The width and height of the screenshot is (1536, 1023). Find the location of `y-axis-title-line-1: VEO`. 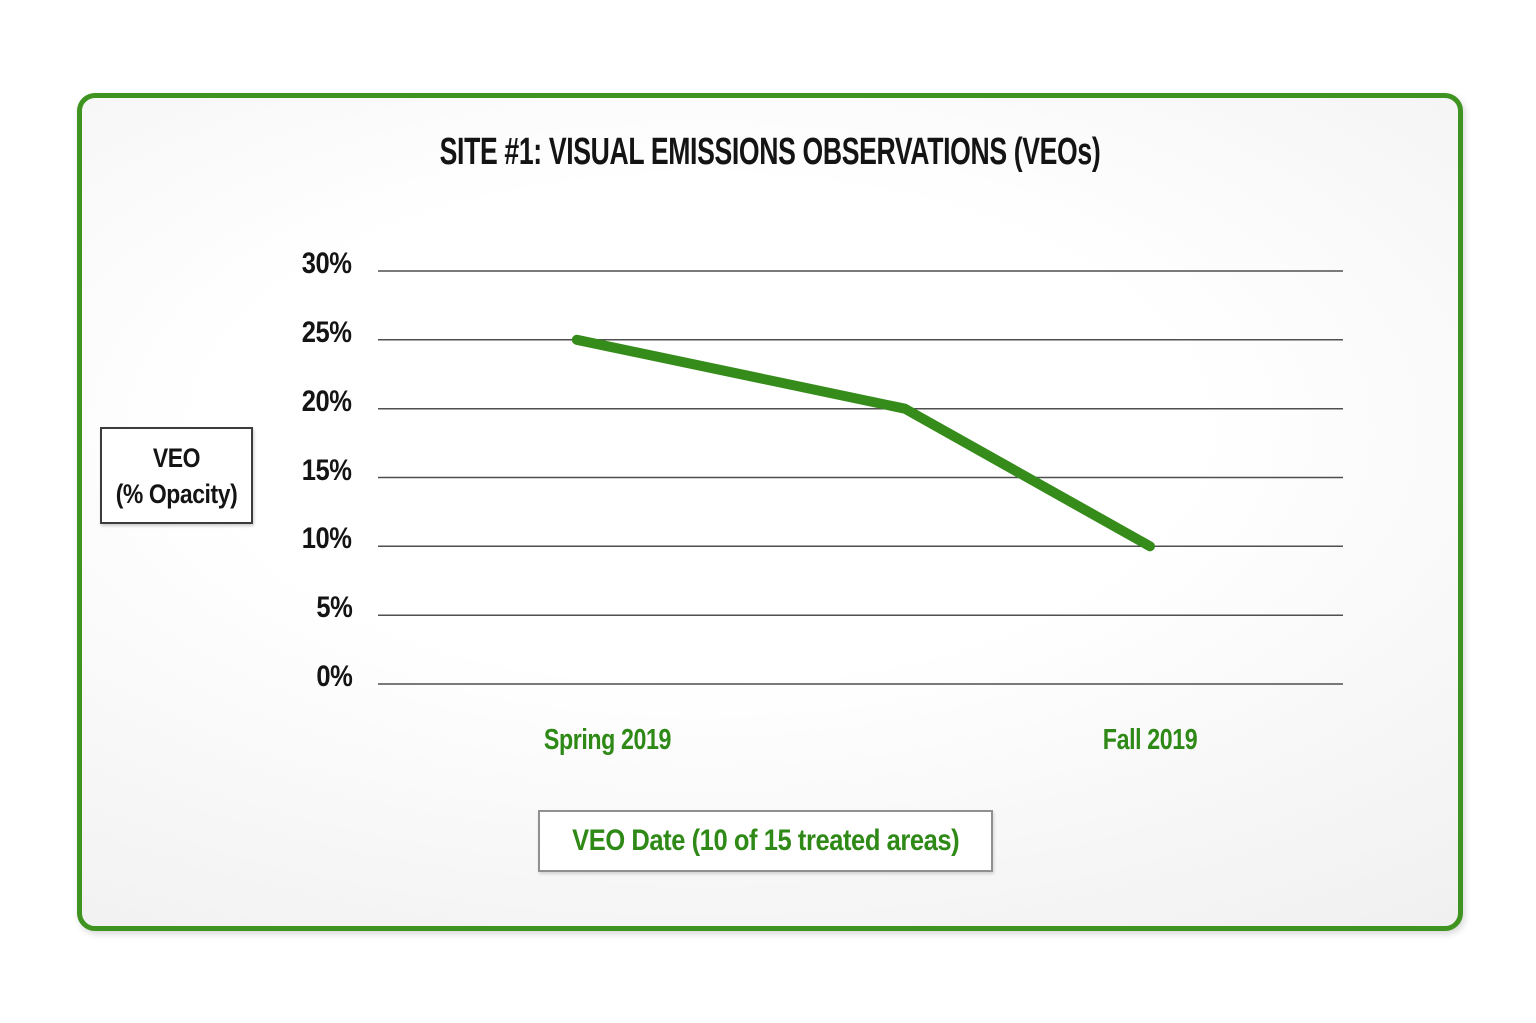

y-axis-title-line-1: VEO is located at coordinates (176, 457).